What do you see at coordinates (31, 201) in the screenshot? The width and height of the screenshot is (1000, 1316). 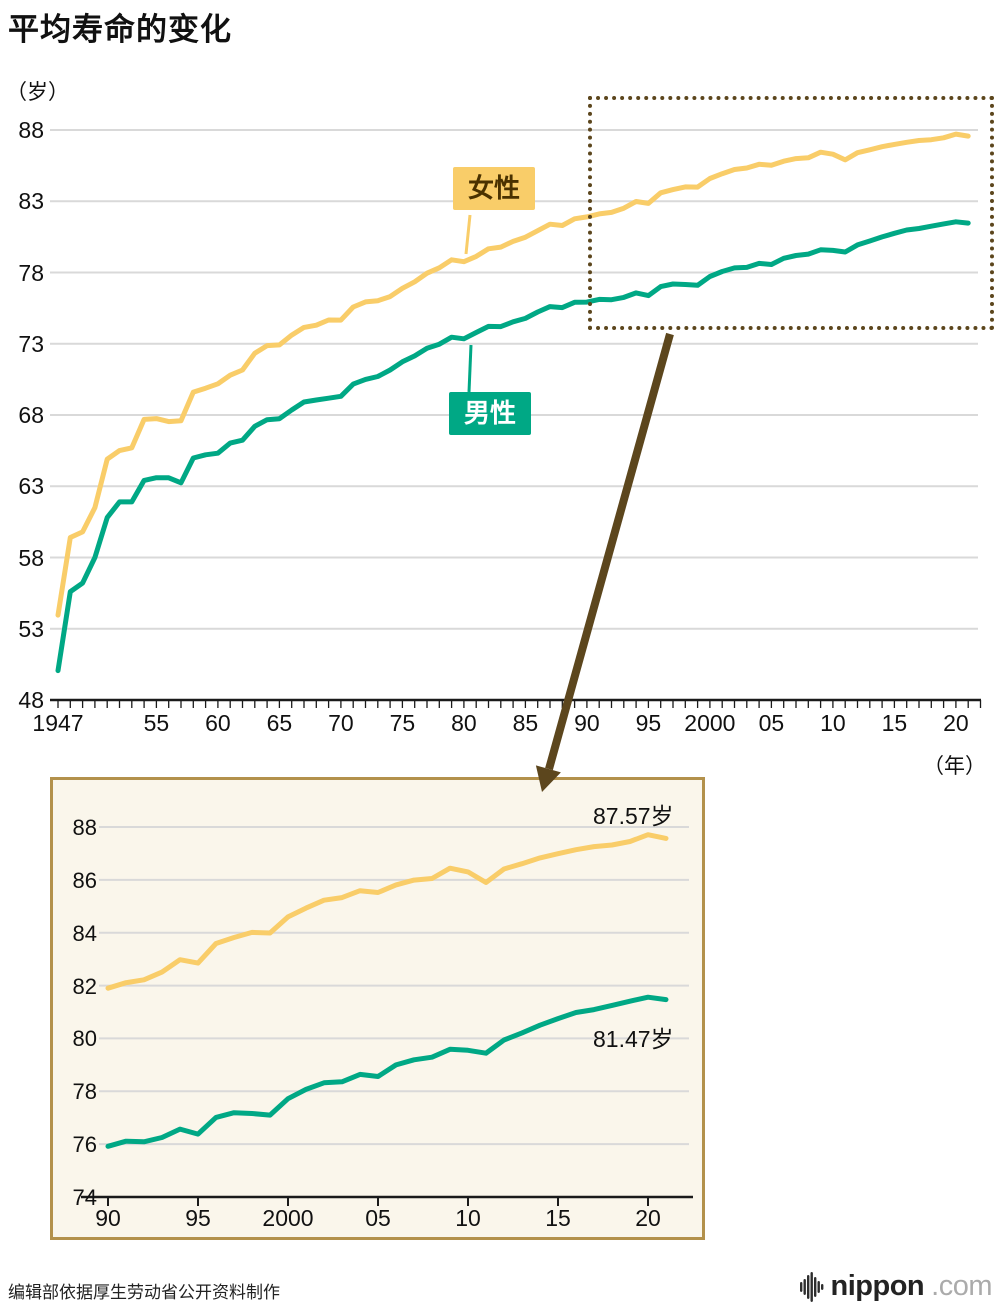 I see `main-y-tick-label: 83` at bounding box center [31, 201].